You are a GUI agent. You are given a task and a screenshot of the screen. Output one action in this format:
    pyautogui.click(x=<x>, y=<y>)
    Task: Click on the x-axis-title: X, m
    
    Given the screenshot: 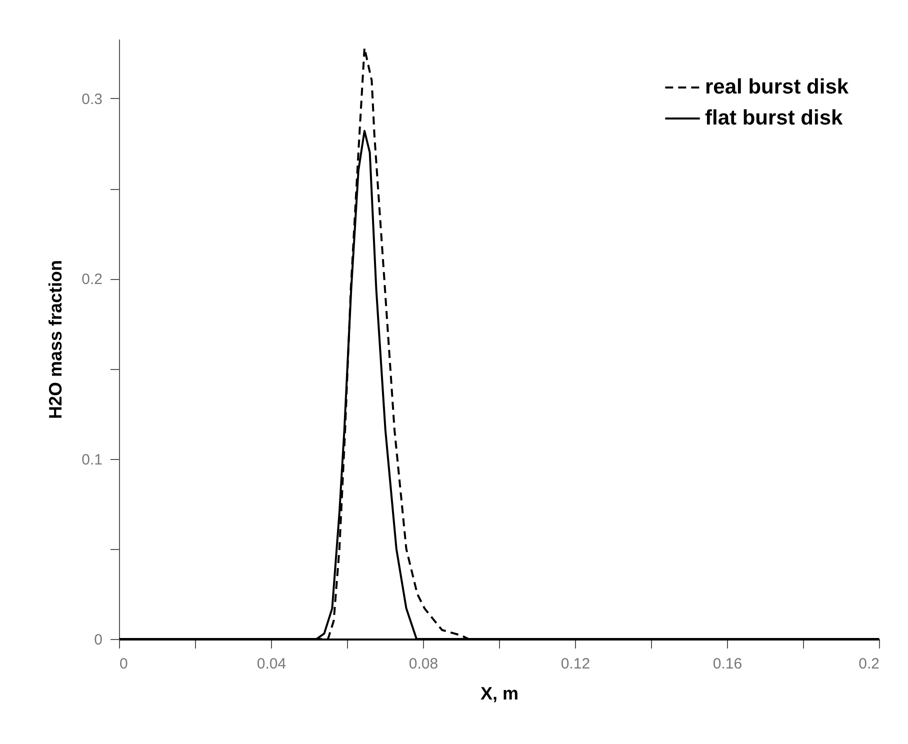 What is the action you would take?
    pyautogui.click(x=499, y=694)
    